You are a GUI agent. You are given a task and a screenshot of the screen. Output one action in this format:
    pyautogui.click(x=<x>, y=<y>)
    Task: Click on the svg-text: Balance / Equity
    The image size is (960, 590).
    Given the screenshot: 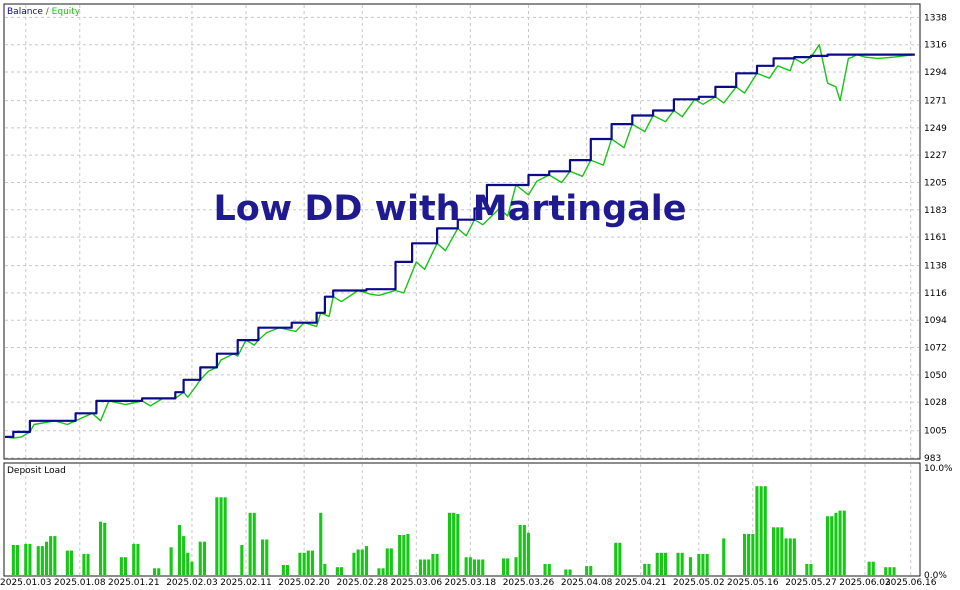 What is the action you would take?
    pyautogui.click(x=44, y=12)
    